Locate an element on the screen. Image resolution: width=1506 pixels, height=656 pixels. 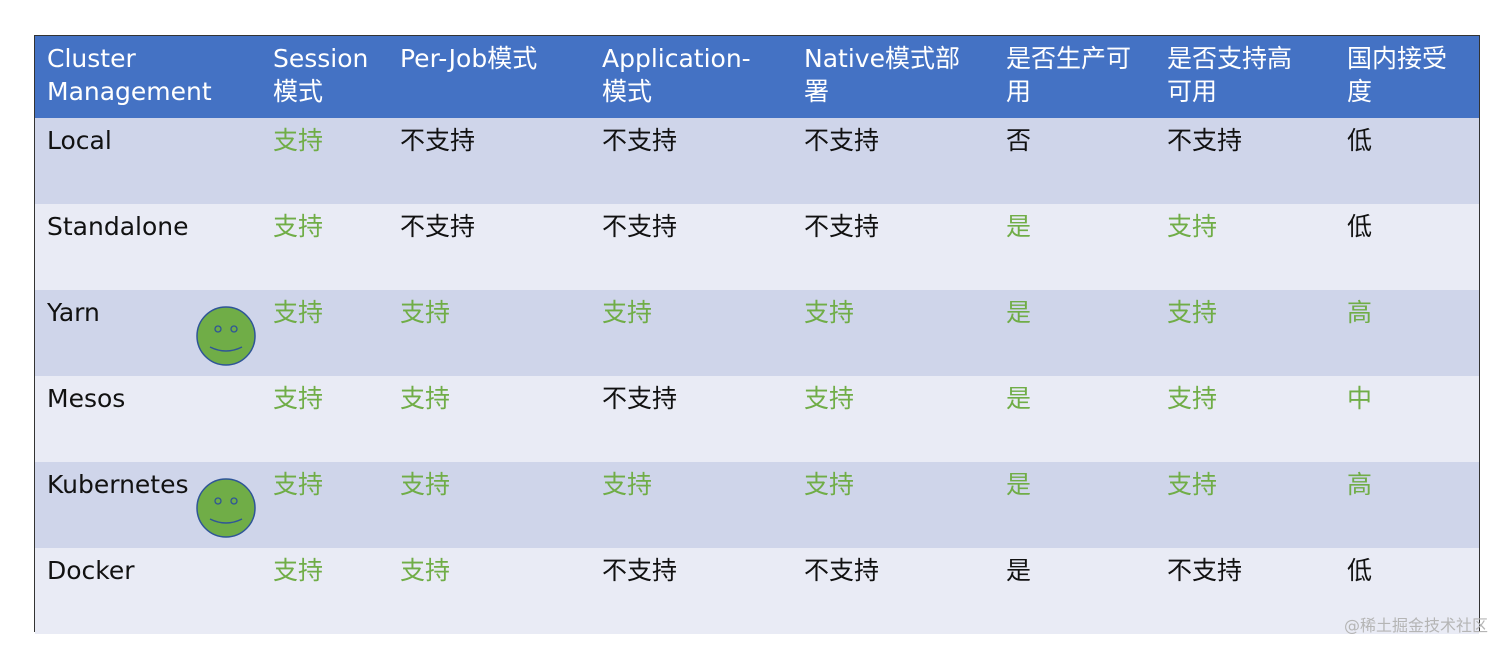
table-cell: 否 is located at coordinates (1019, 140).